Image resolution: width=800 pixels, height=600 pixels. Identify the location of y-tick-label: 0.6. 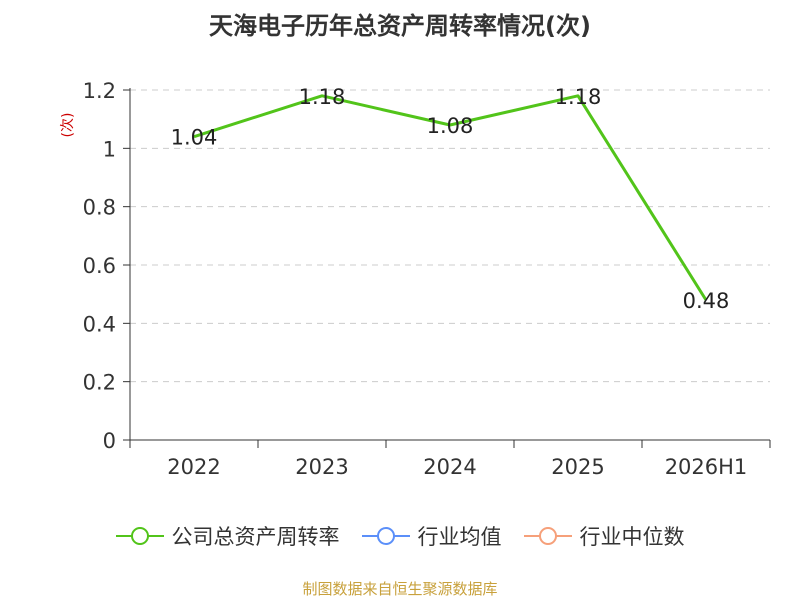
(99, 266).